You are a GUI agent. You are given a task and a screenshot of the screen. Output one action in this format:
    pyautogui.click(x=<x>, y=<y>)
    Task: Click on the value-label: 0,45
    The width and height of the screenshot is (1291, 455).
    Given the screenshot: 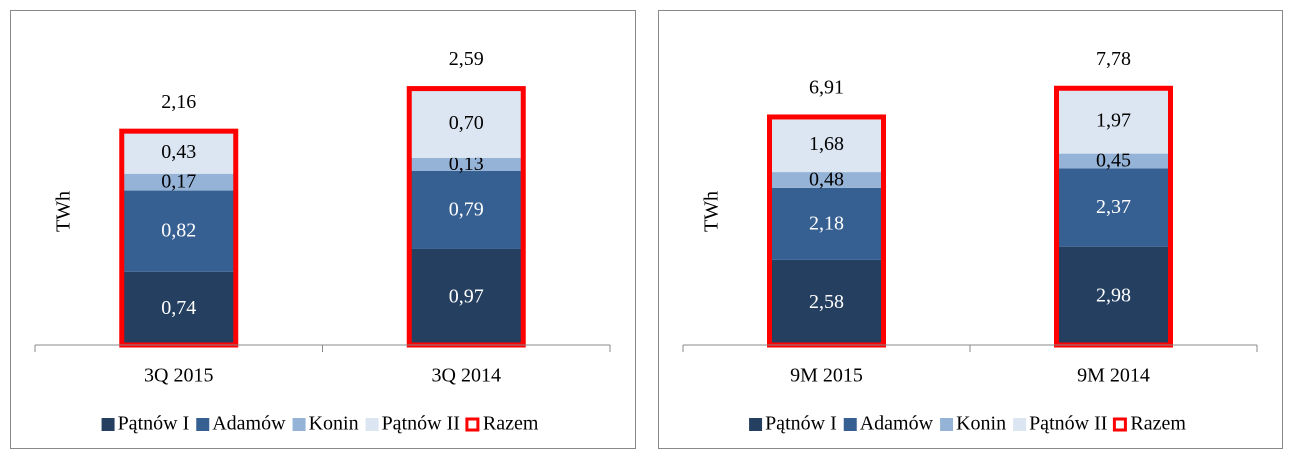 What is the action you would take?
    pyautogui.click(x=1113, y=161)
    